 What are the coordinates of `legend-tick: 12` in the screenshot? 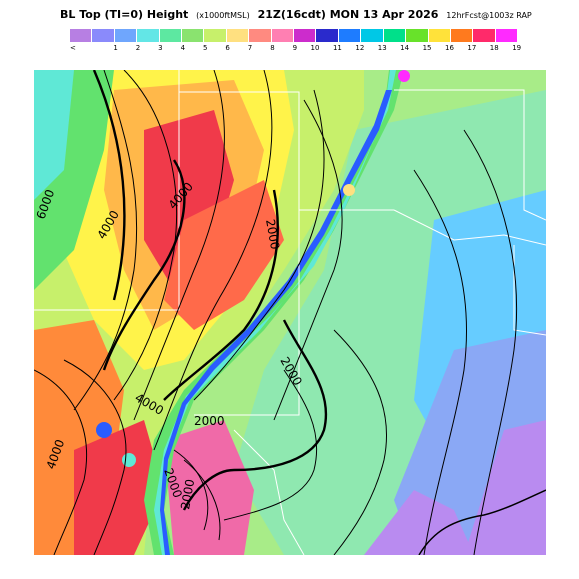 It's located at (352, 49).